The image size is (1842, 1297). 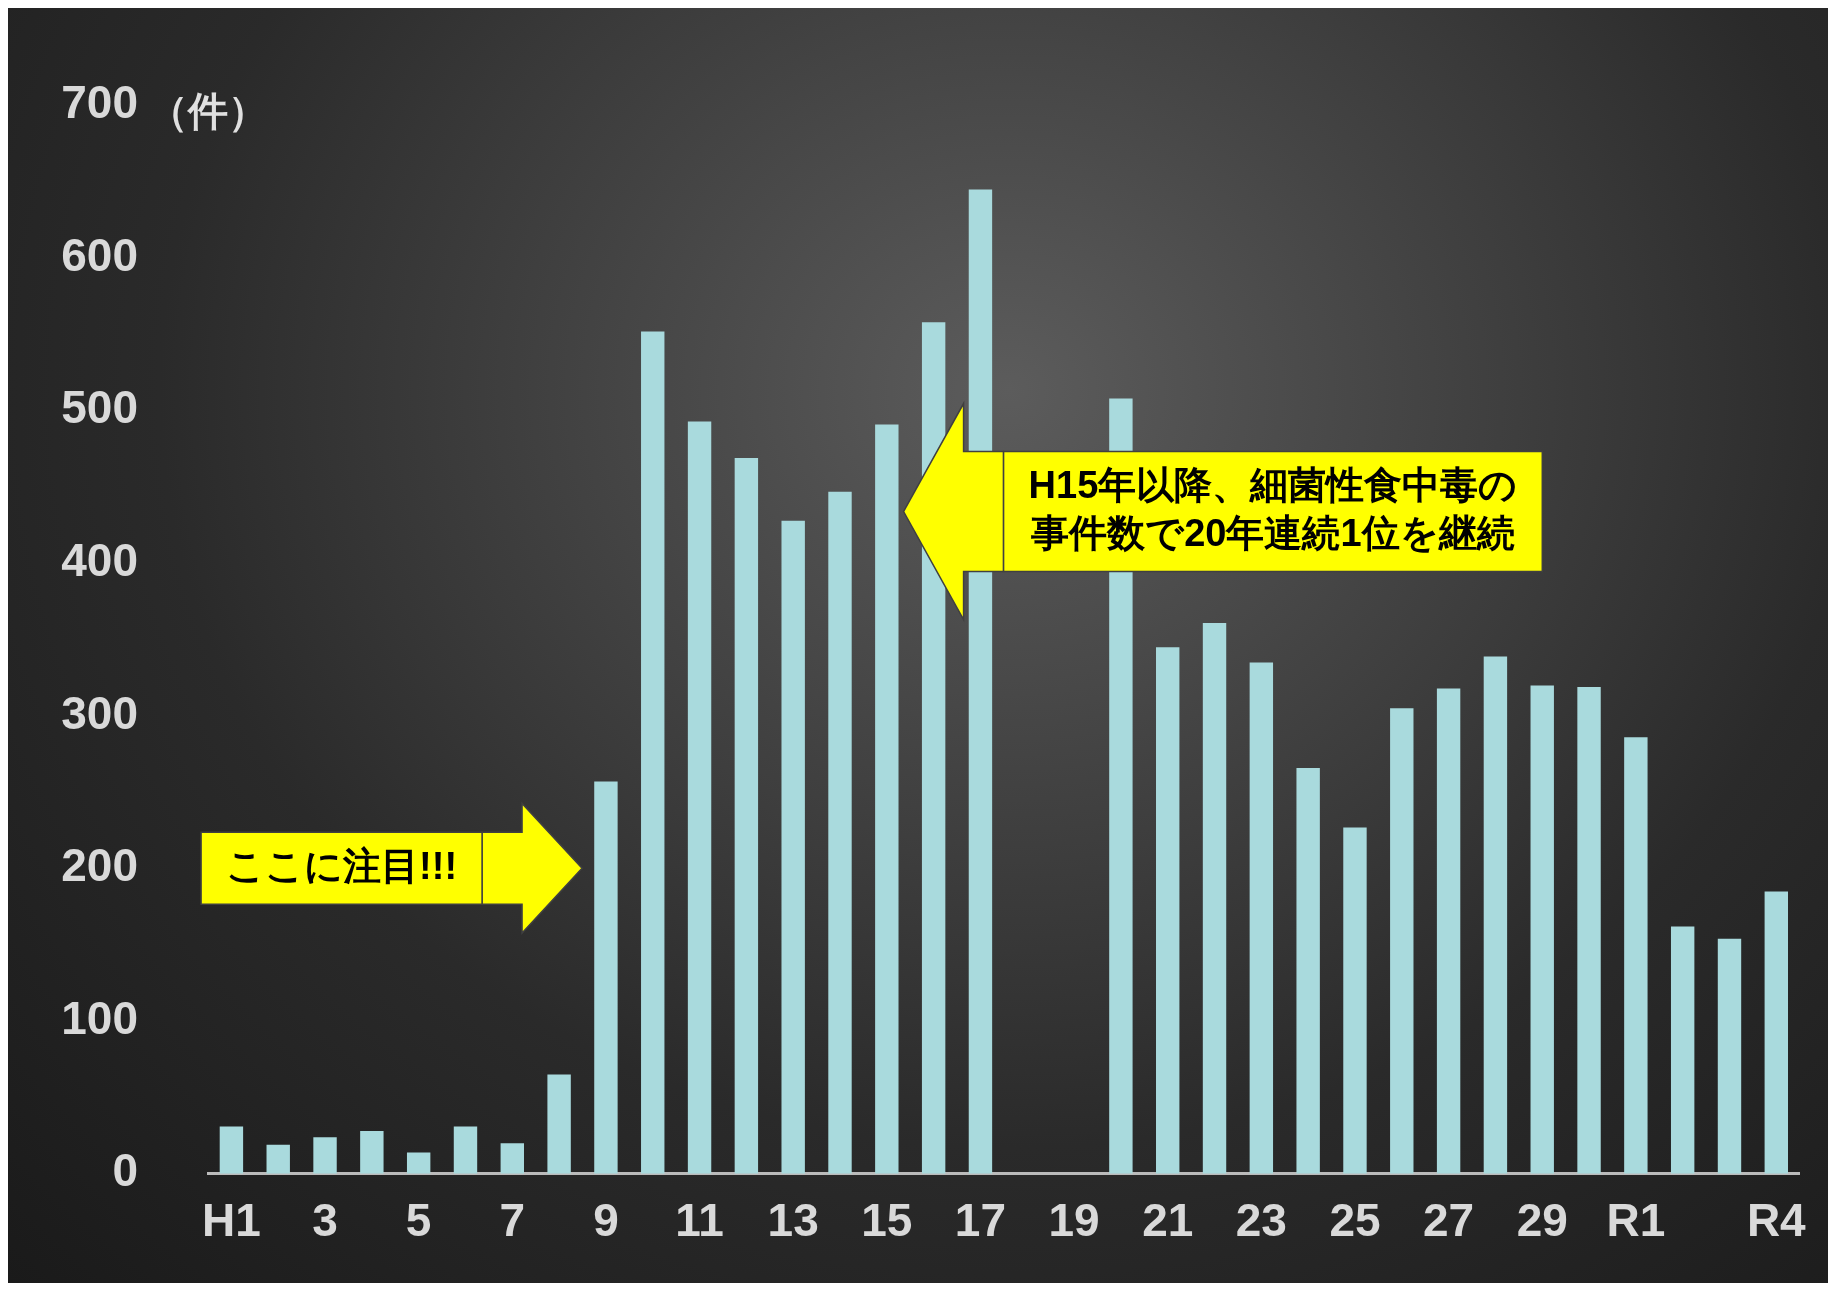 What do you see at coordinates (793, 1220) in the screenshot?
I see `x-tick-label: 13` at bounding box center [793, 1220].